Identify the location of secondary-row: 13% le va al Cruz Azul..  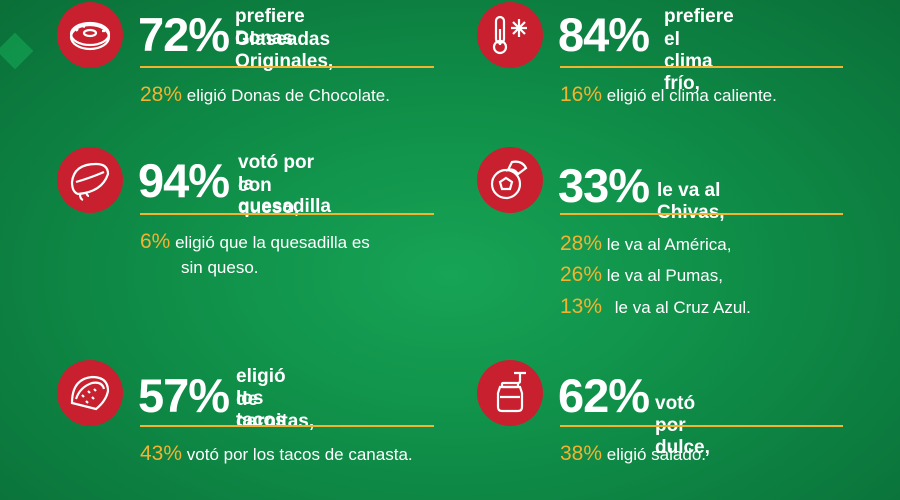
(655, 306).